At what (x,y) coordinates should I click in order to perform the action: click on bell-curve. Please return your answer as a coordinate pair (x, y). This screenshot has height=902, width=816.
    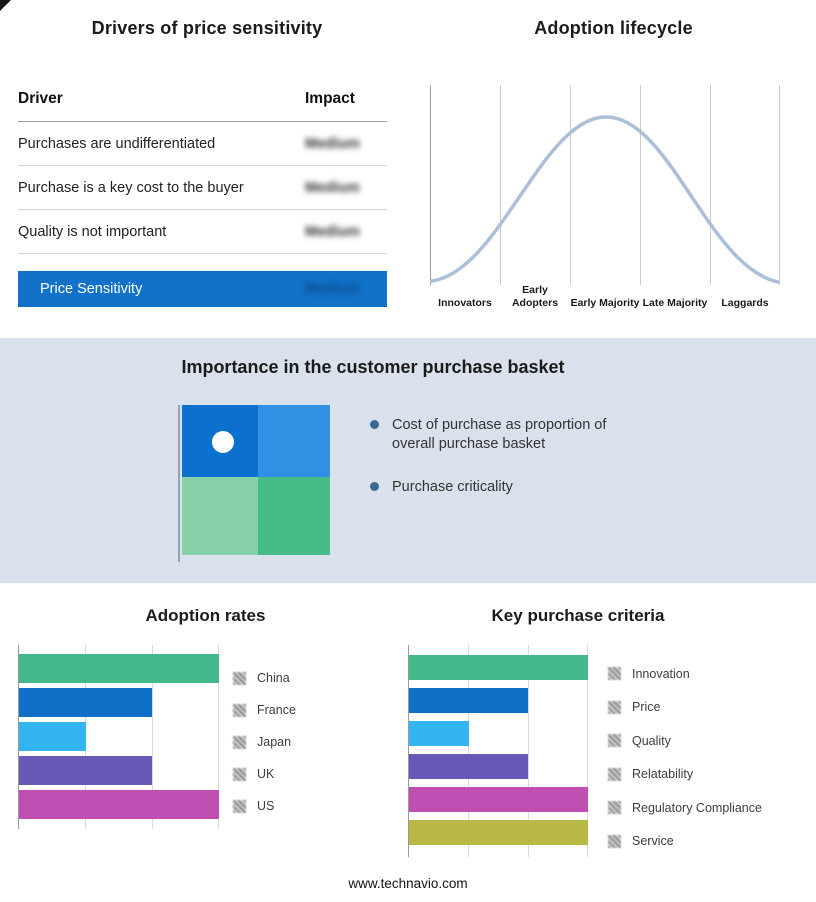
    Looking at the image, I should click on (605, 199).